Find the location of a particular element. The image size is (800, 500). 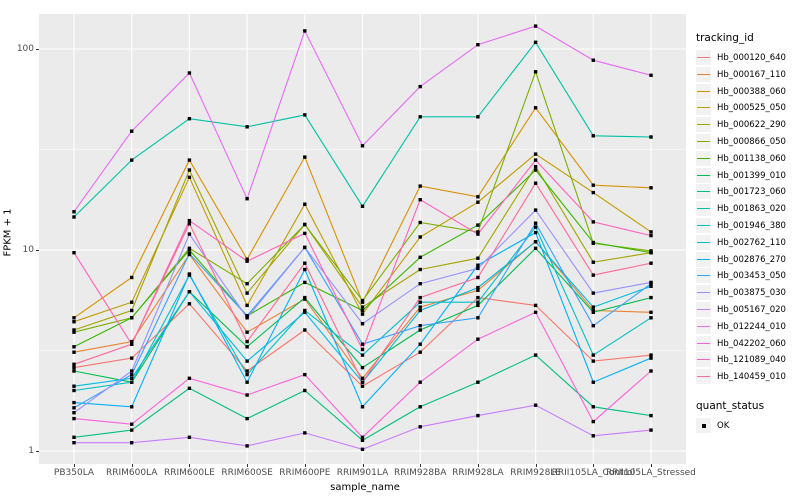

legend-label: Hb_012244_010 is located at coordinates (751, 326).